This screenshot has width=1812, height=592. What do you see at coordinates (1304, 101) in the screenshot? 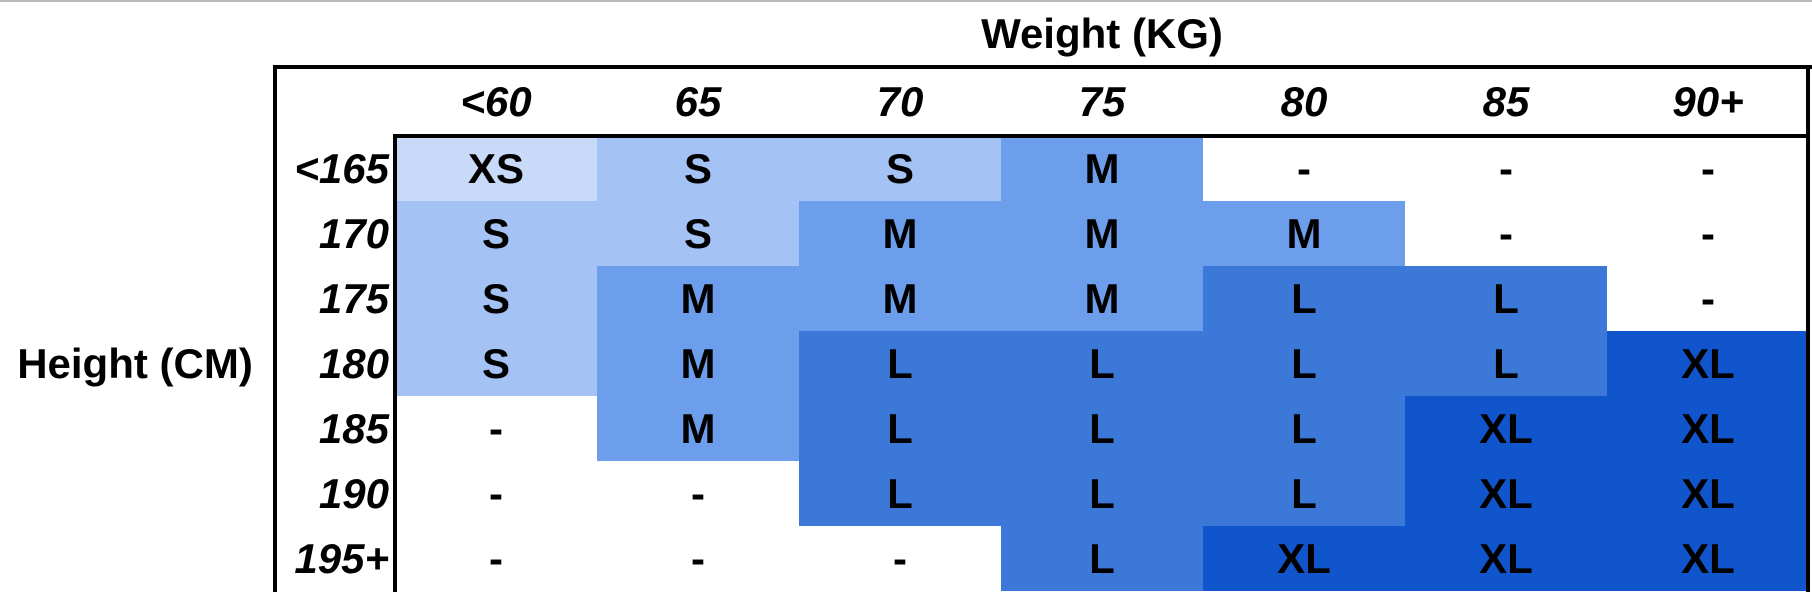
I see `column-header: 80` at bounding box center [1304, 101].